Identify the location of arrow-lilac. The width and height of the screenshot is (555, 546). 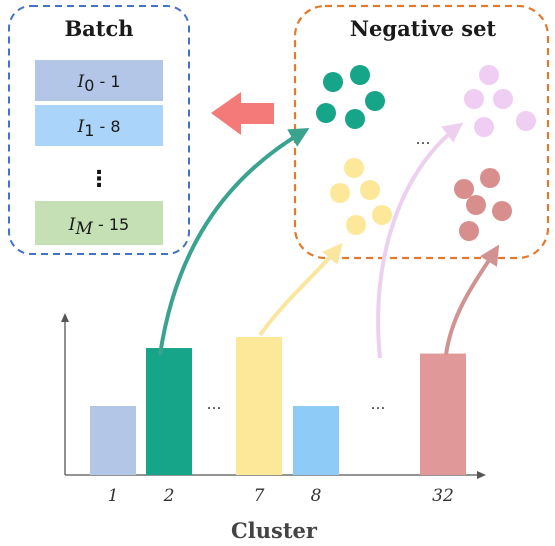
(420, 240).